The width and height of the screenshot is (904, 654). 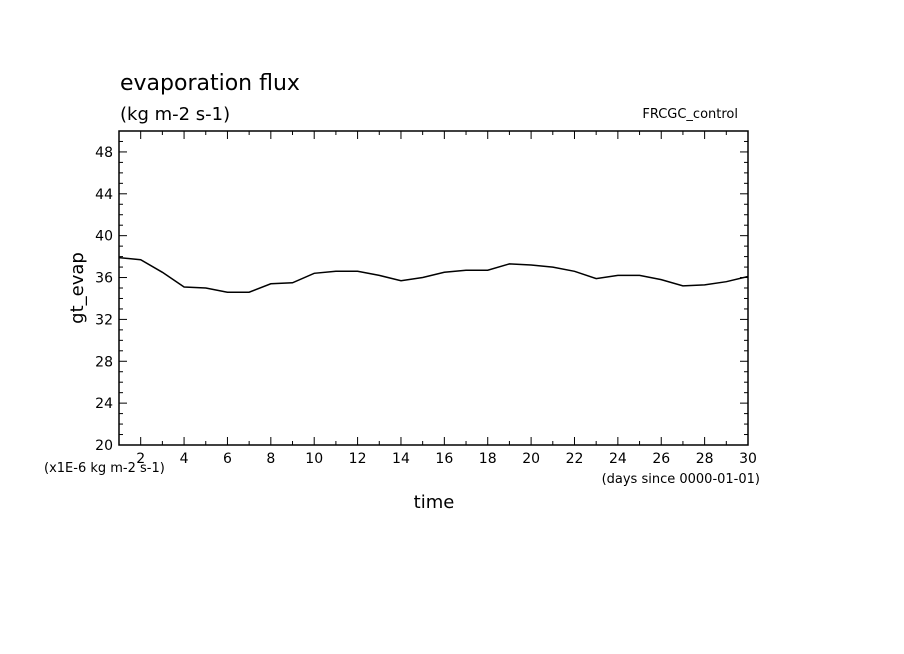 What do you see at coordinates (433, 274) in the screenshot?
I see `gt-evap-series-line` at bounding box center [433, 274].